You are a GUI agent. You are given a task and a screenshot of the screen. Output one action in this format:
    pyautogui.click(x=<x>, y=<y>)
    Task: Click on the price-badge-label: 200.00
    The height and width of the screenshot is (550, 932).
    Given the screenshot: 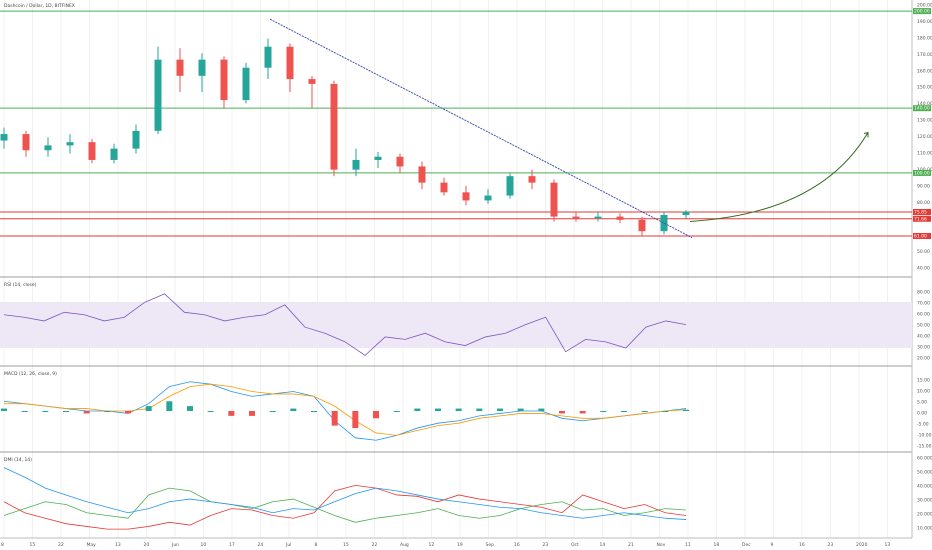 What is the action you would take?
    pyautogui.click(x=922, y=12)
    